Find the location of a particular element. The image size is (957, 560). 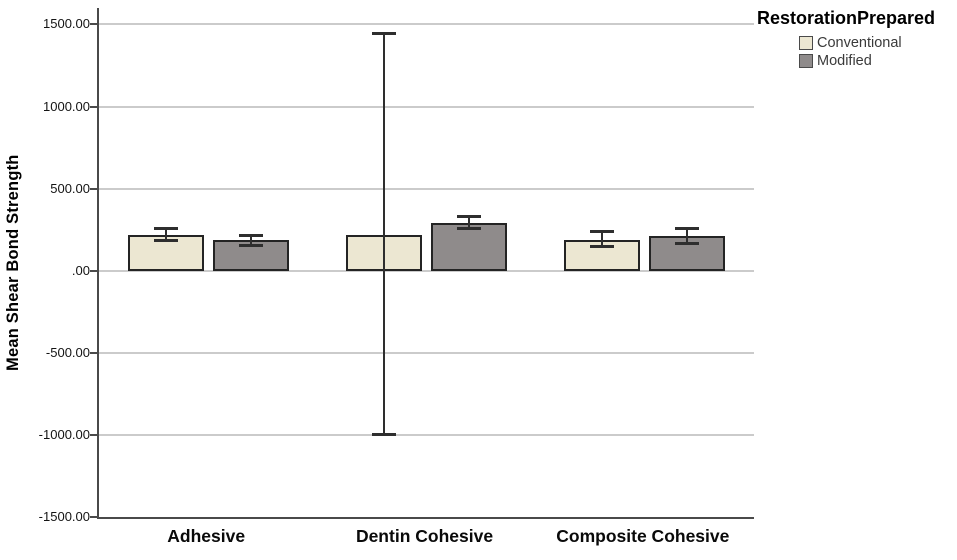

legend-items: Conventional Modified is located at coordinates (857, 52).